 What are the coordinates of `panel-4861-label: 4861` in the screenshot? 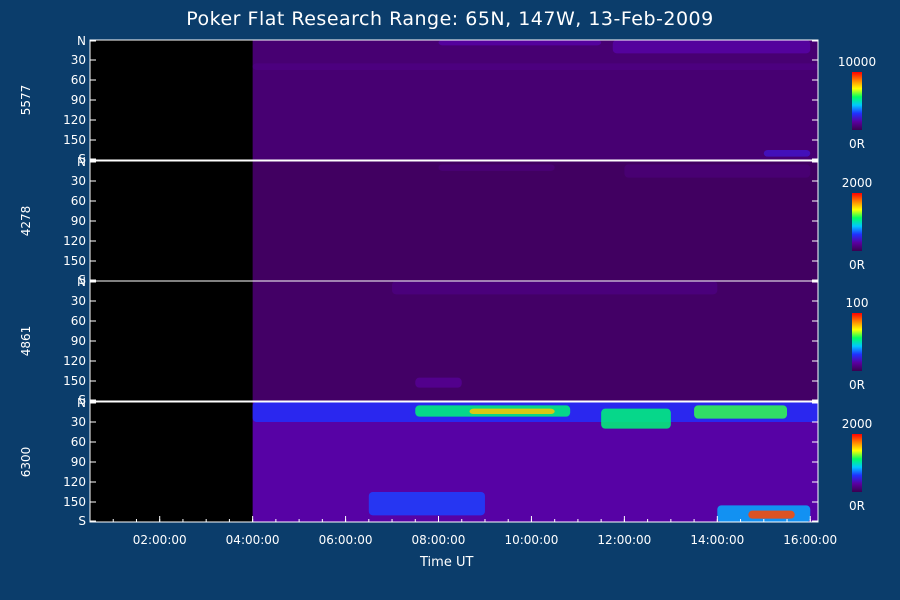 It's located at (26, 341).